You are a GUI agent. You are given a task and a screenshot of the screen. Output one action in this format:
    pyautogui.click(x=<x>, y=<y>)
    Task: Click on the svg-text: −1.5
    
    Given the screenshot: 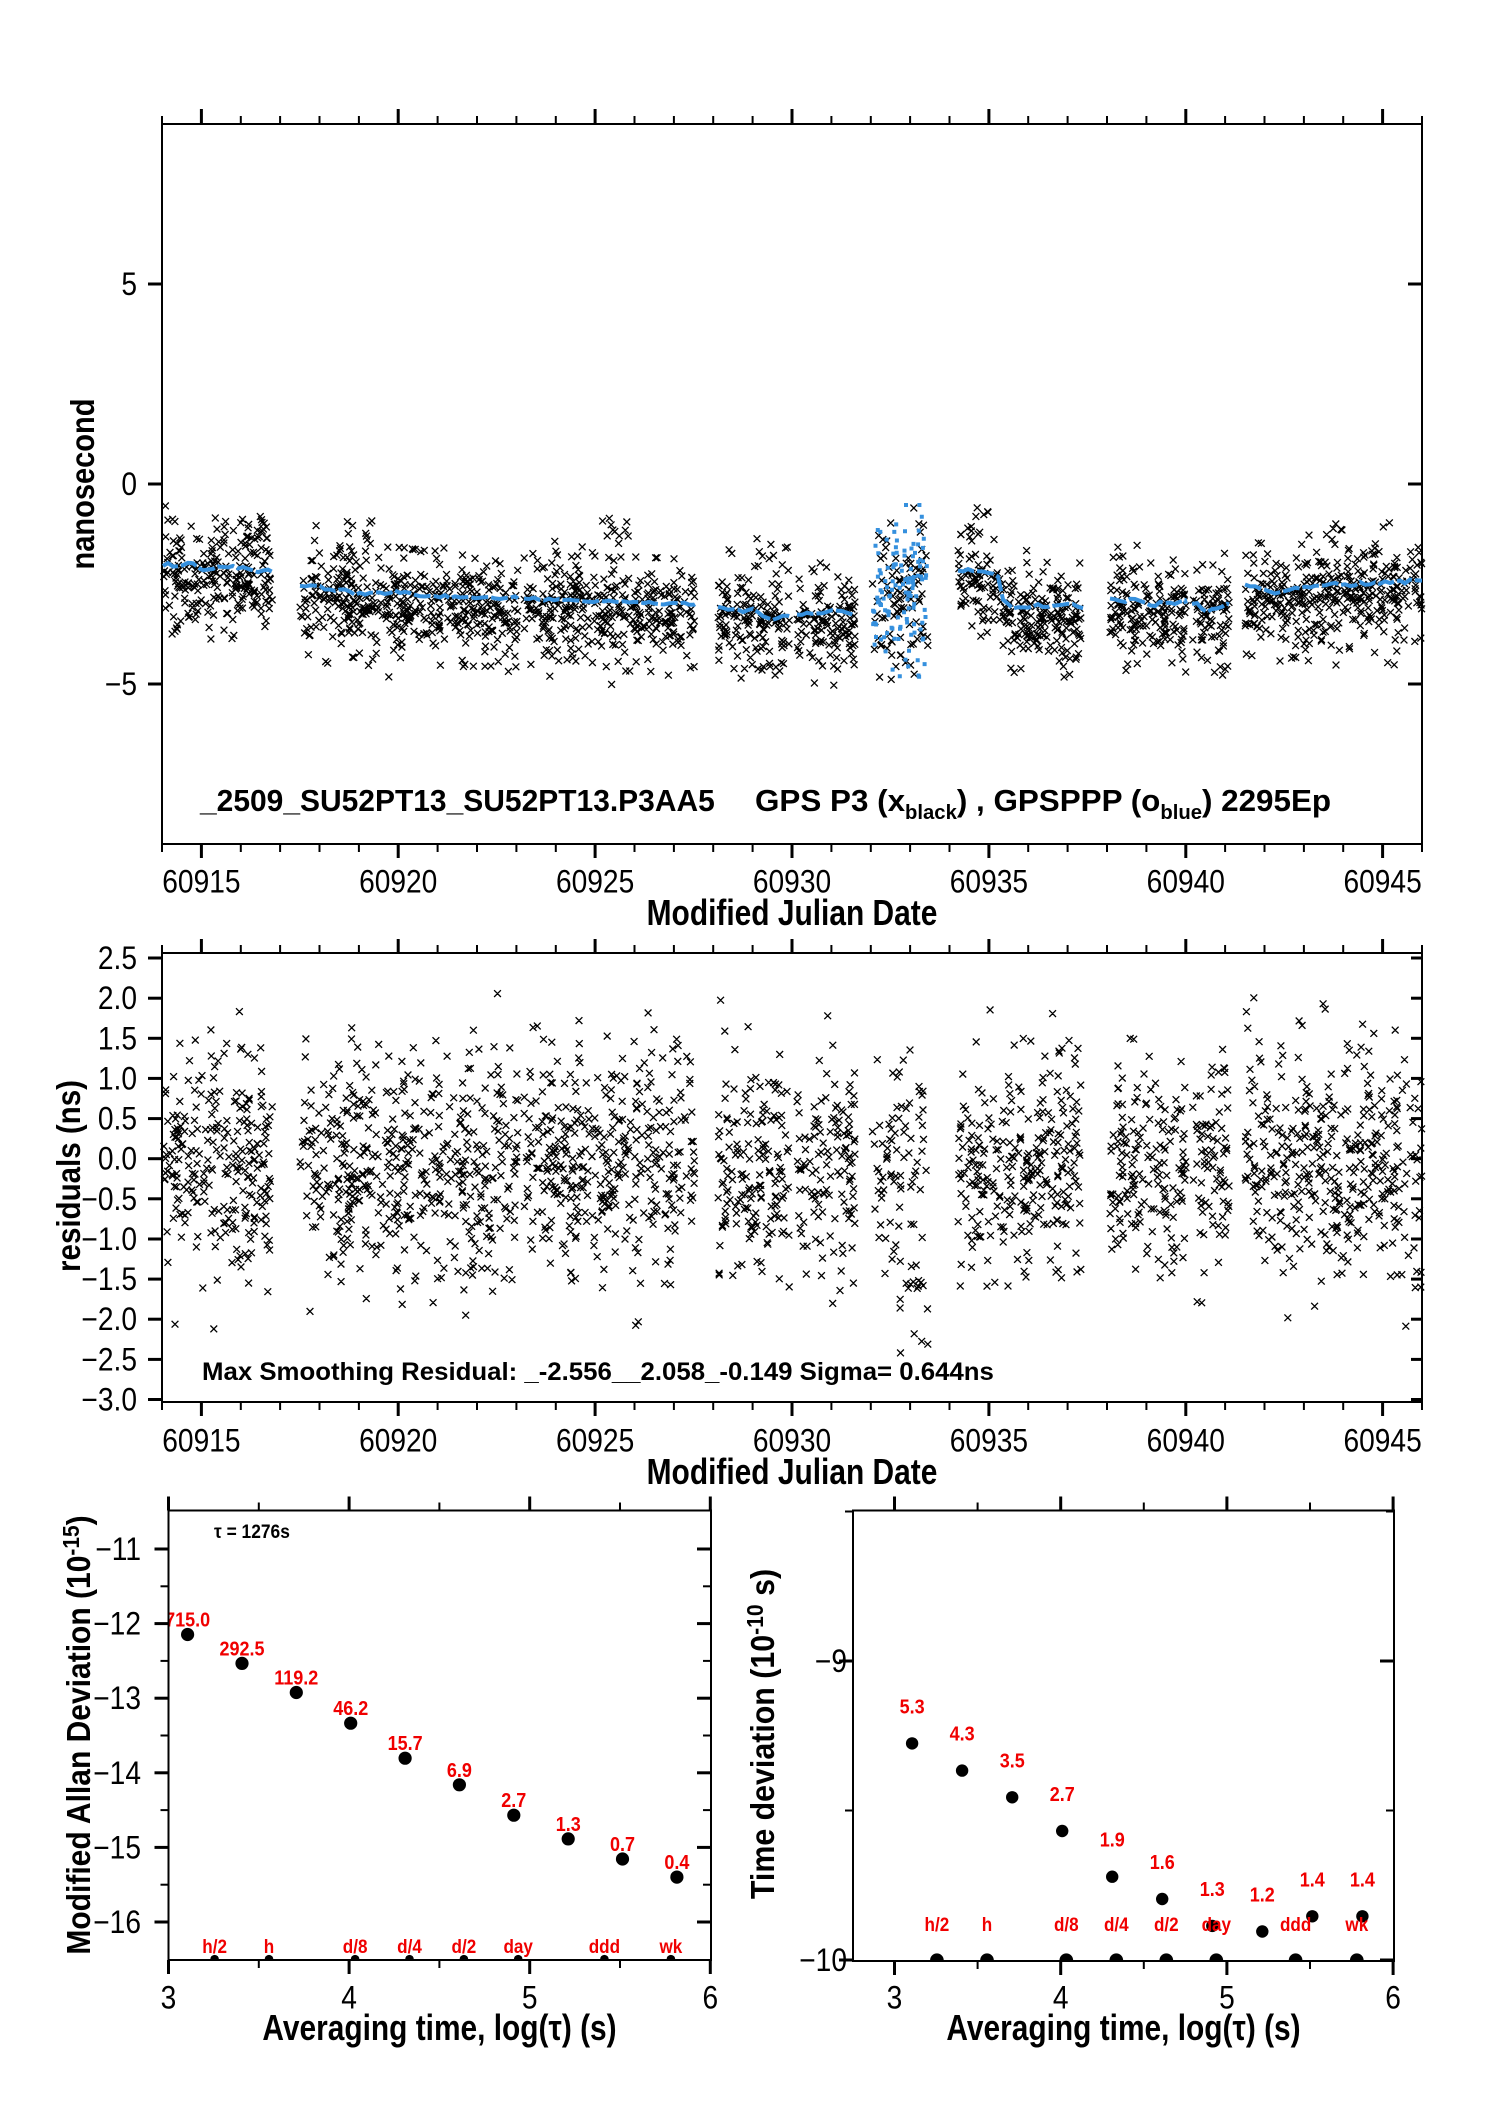 What is the action you would take?
    pyautogui.click(x=109, y=1279)
    